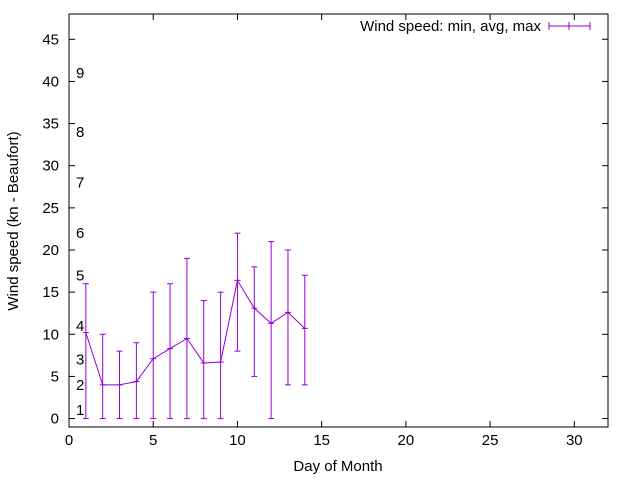 Image resolution: width=640 pixels, height=480 pixels. I want to click on series-layer, so click(195, 326).